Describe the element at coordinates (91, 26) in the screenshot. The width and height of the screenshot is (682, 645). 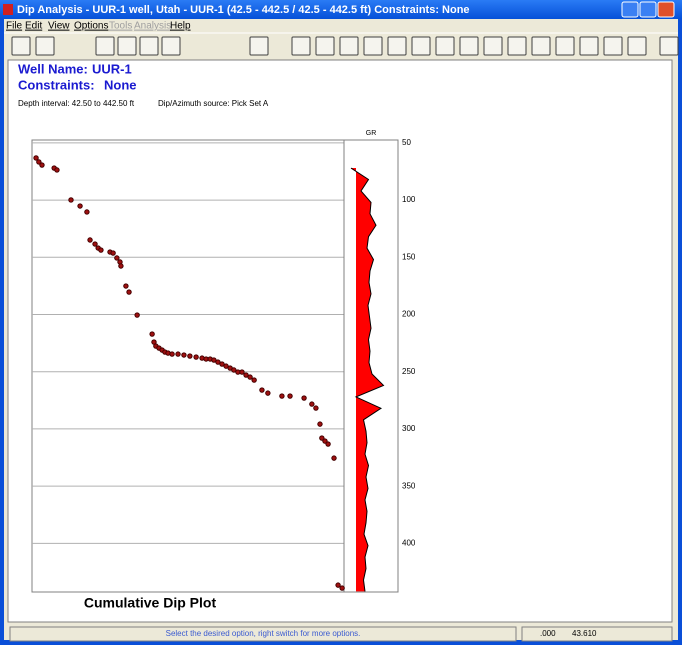
I see `menu-item: Options` at that location.